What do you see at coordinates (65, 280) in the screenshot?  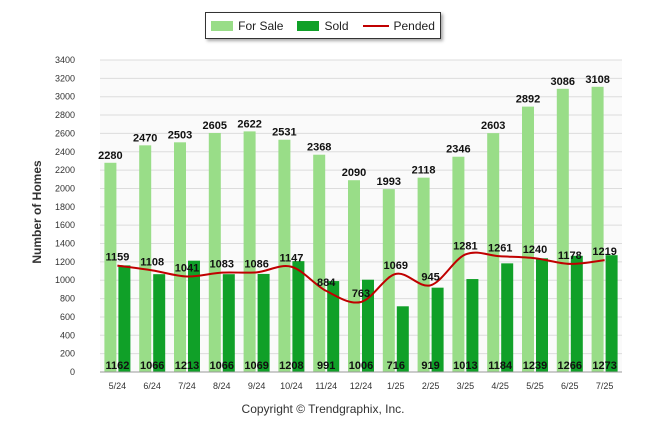 I see `y-tick-label: 1000` at bounding box center [65, 280].